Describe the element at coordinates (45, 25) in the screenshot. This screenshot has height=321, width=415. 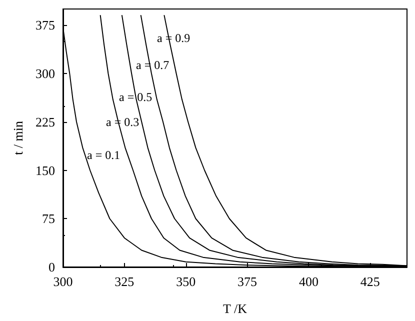
I see `y-tick-label: 375` at that location.